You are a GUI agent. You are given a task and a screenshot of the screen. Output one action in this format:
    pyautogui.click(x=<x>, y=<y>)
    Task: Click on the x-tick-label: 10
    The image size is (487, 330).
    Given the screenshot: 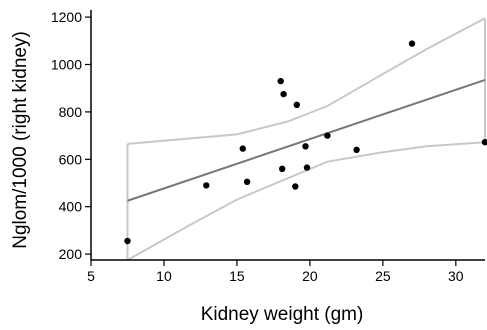 What is the action you would take?
    pyautogui.click(x=164, y=276)
    